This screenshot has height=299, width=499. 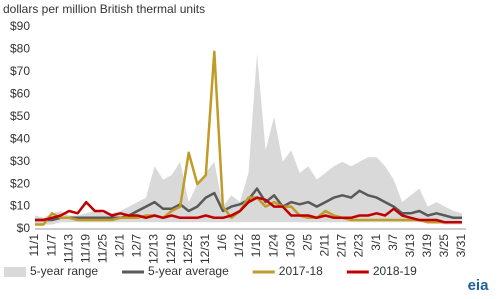 What do you see at coordinates (20, 138) in the screenshot?
I see `y-tick-label: $40` at bounding box center [20, 138].